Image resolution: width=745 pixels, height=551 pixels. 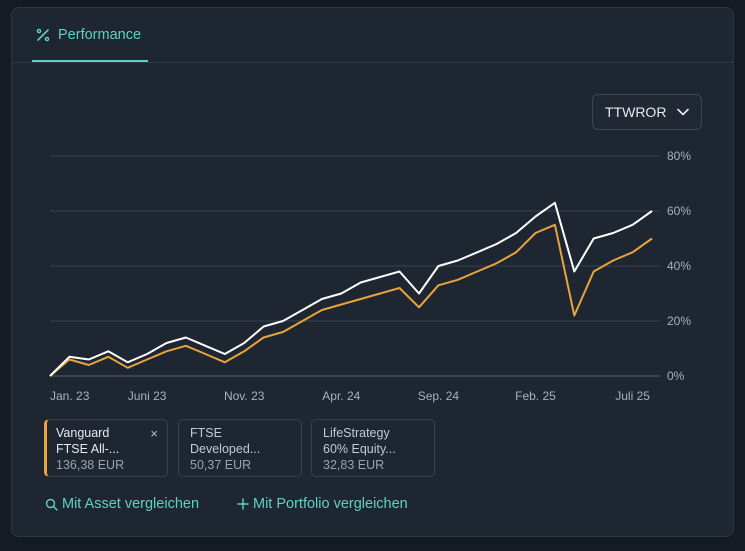 I want to click on tab-performance: Performance, so click(x=90, y=35).